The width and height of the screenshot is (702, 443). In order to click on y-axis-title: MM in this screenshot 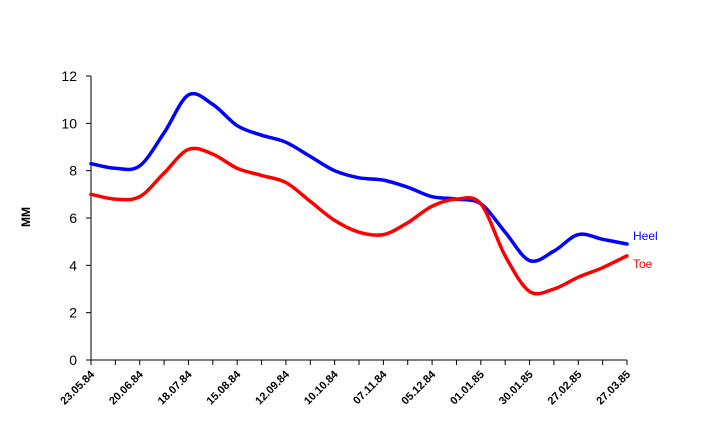, I will do `click(26, 217)`.